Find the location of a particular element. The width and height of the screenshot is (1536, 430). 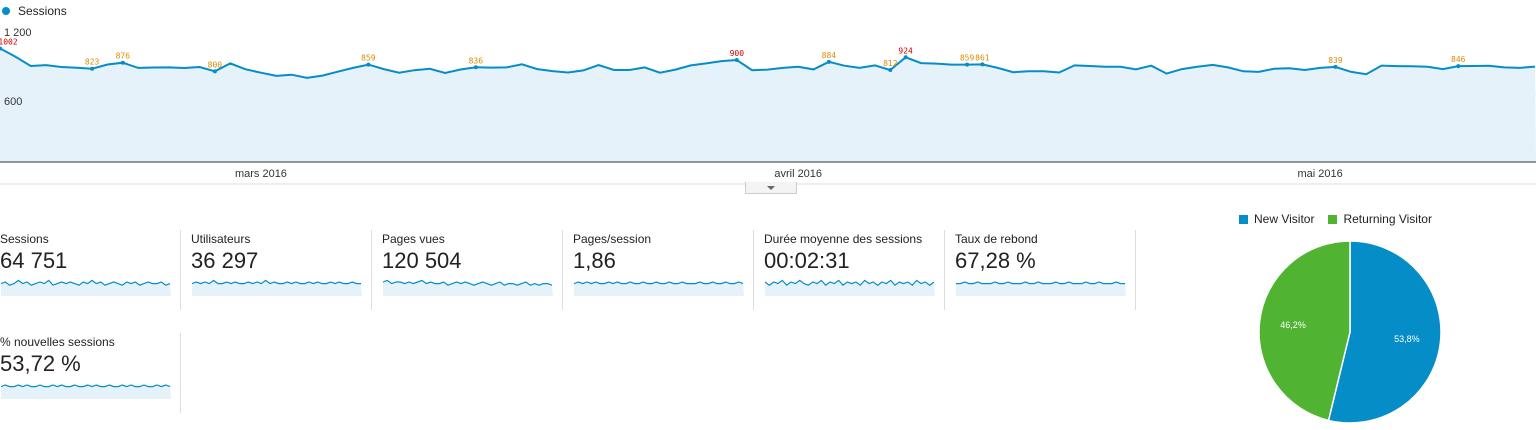

sessions-line is located at coordinates (768, 63).